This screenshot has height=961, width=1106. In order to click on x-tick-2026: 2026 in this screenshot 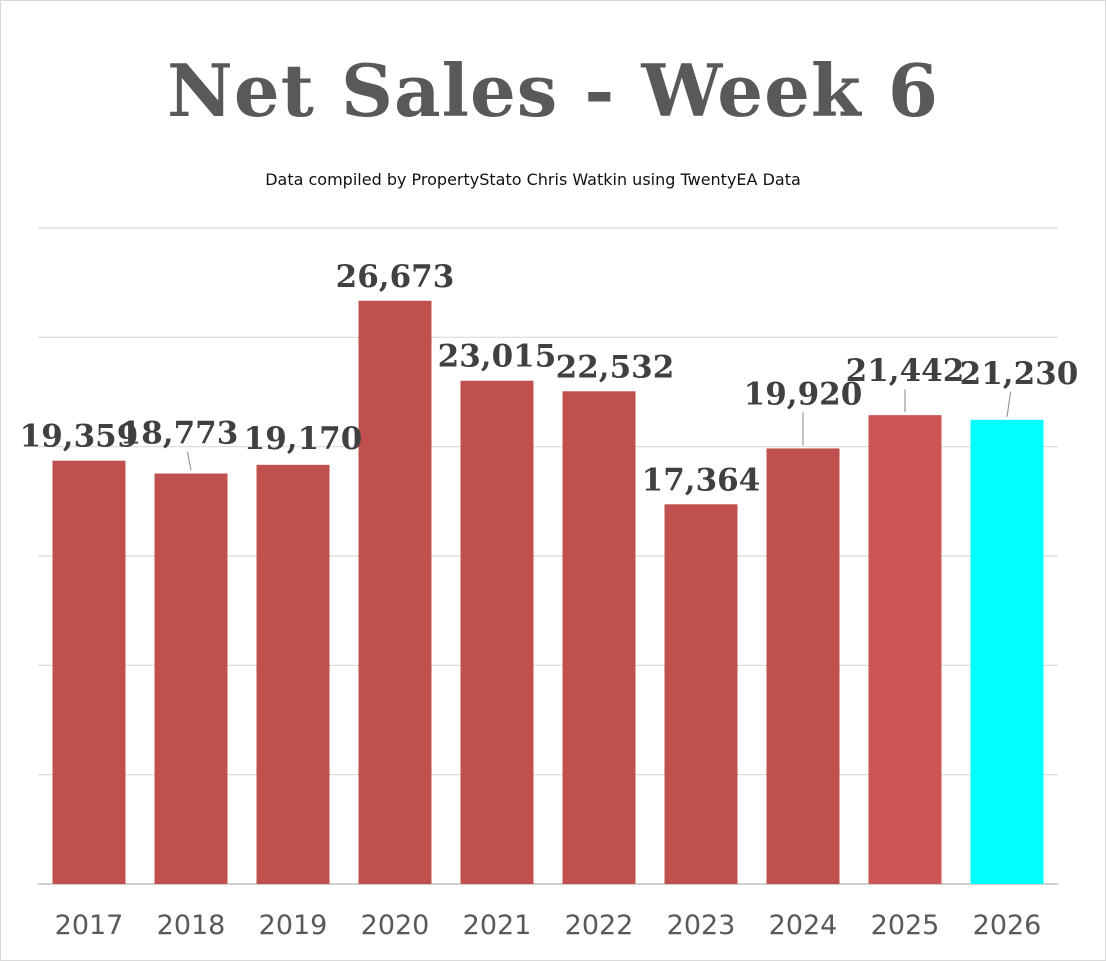, I will do `click(1007, 925)`.